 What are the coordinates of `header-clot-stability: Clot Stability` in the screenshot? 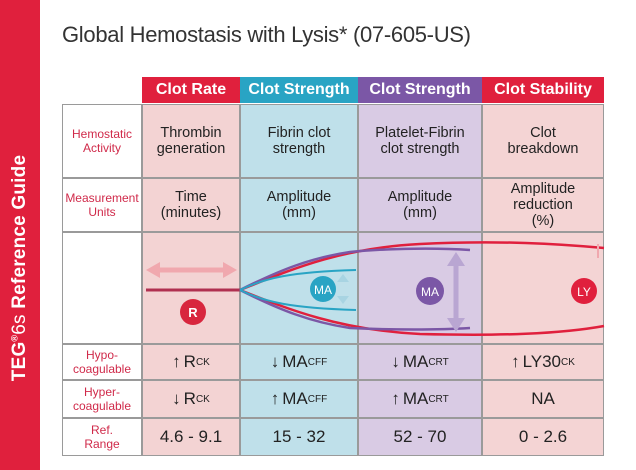 It's located at (543, 90).